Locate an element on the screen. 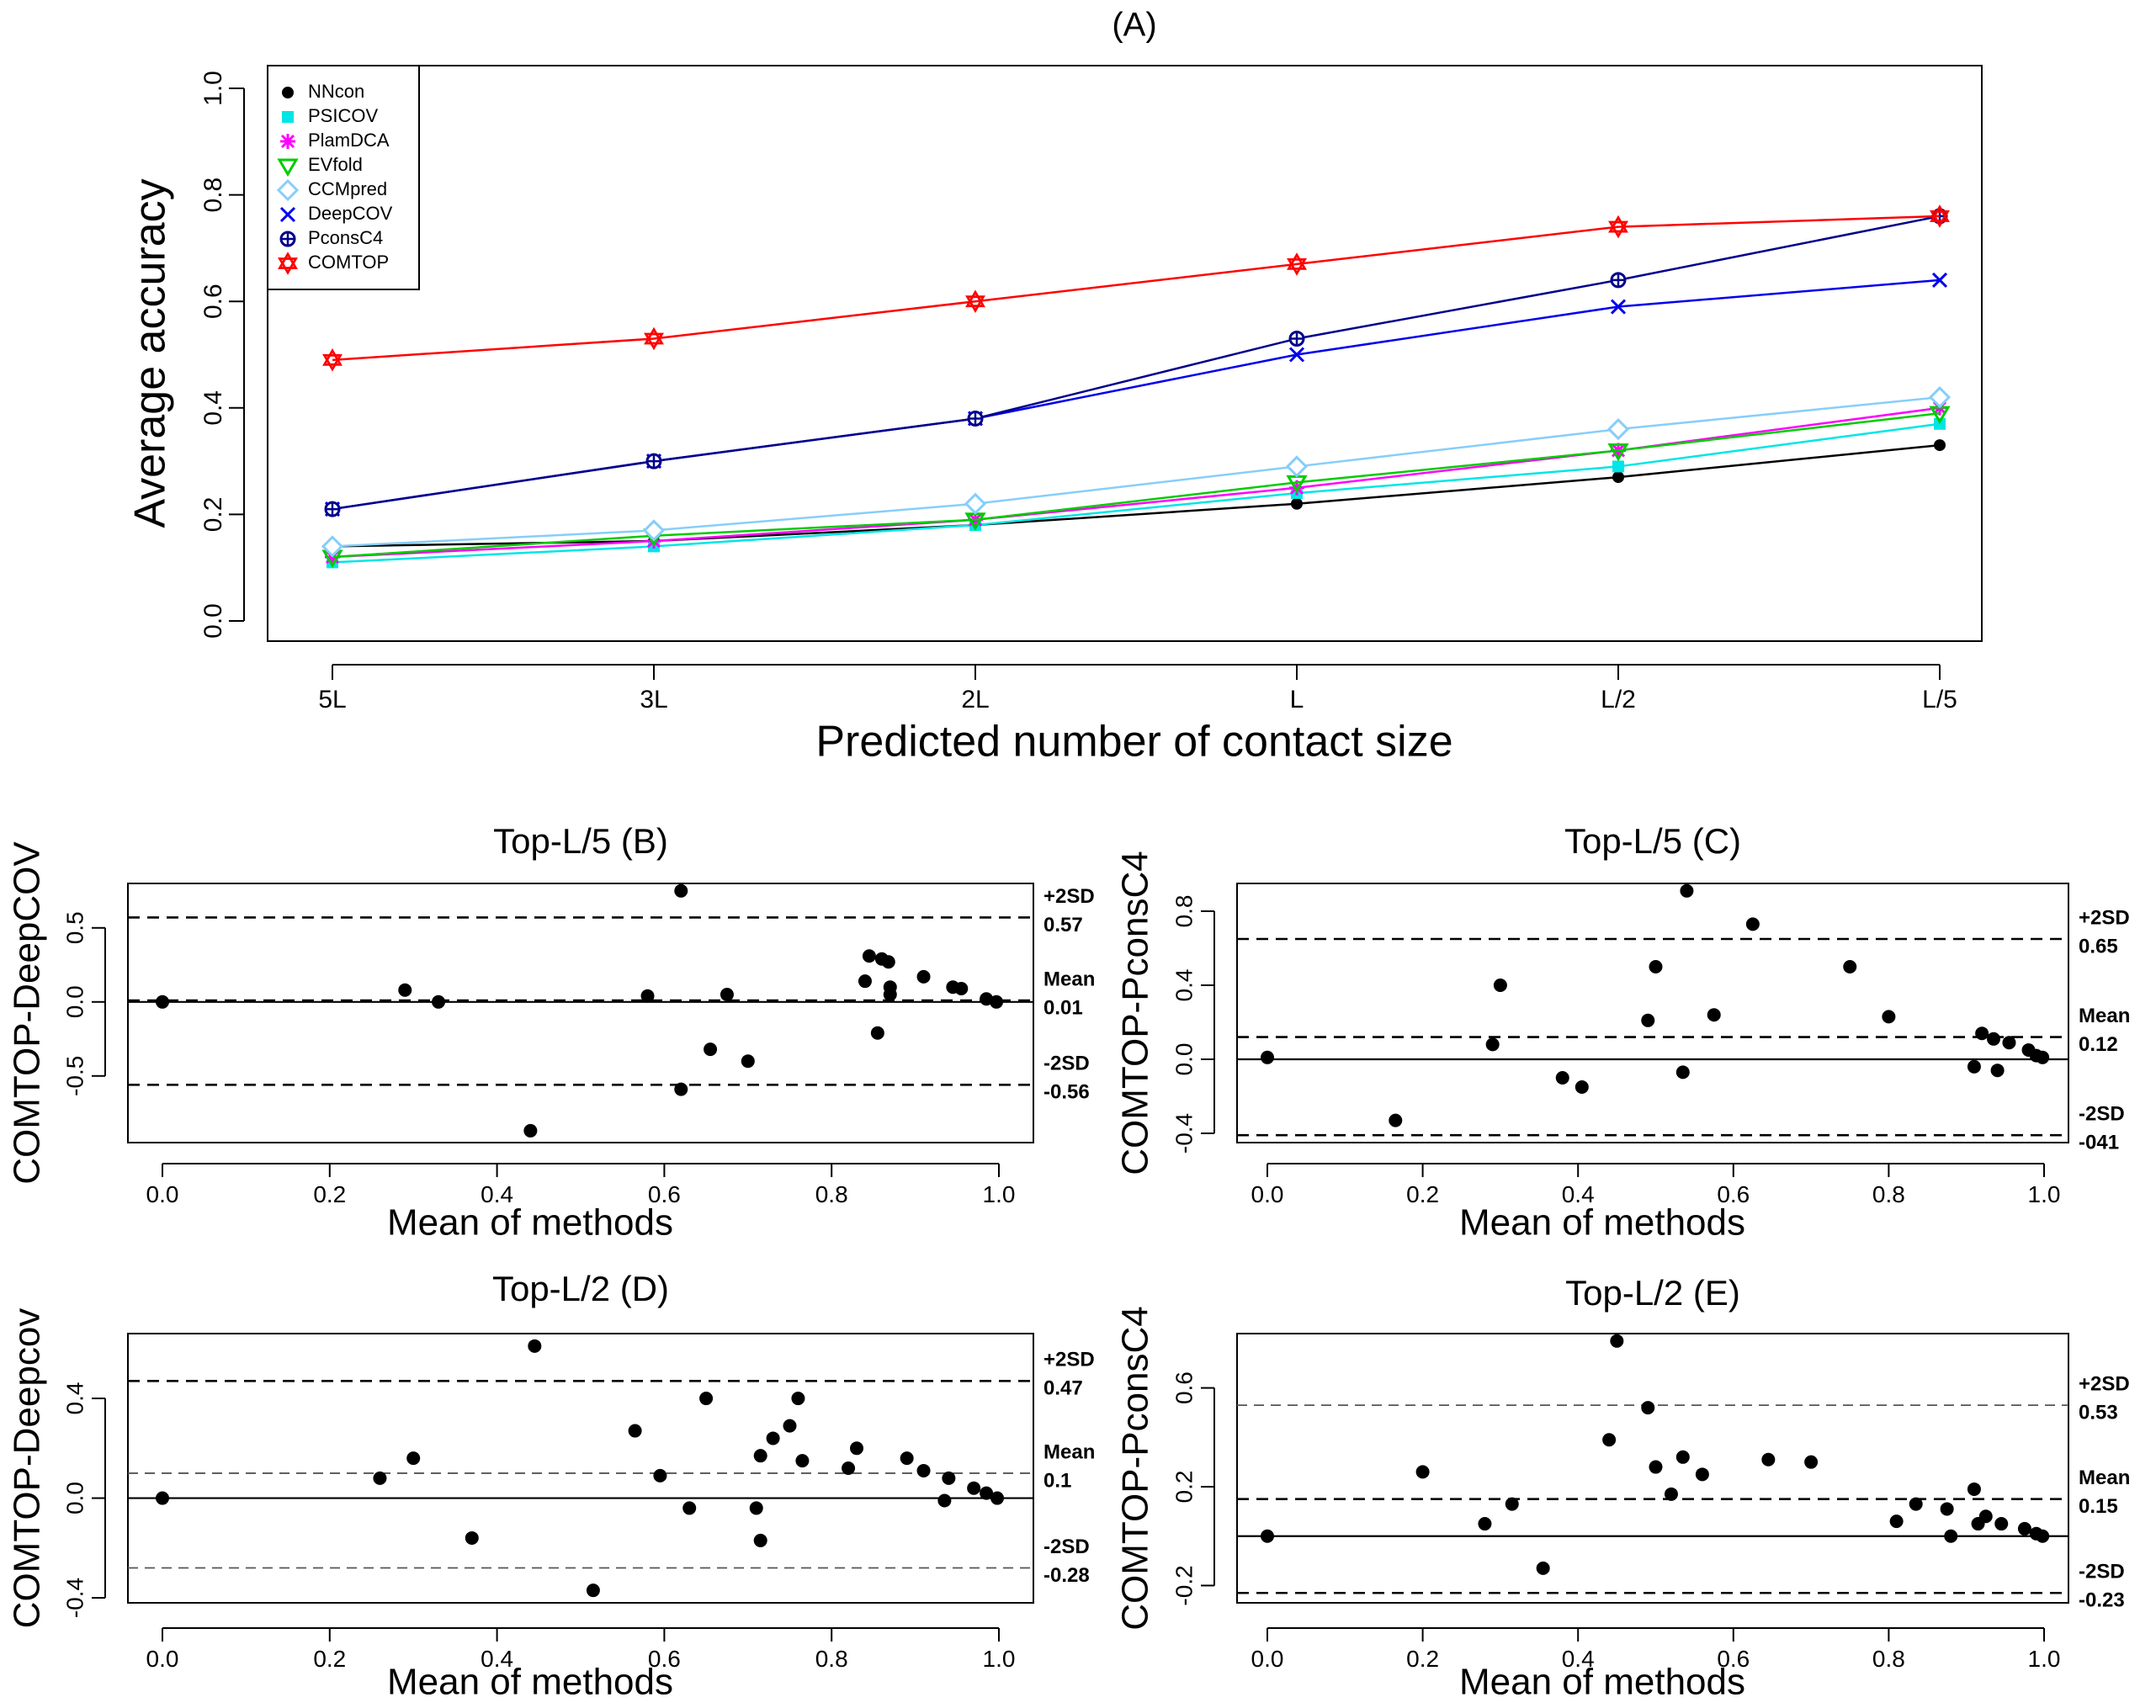 This screenshot has height=1708, width=2156. legend-box is located at coordinates (343, 177).